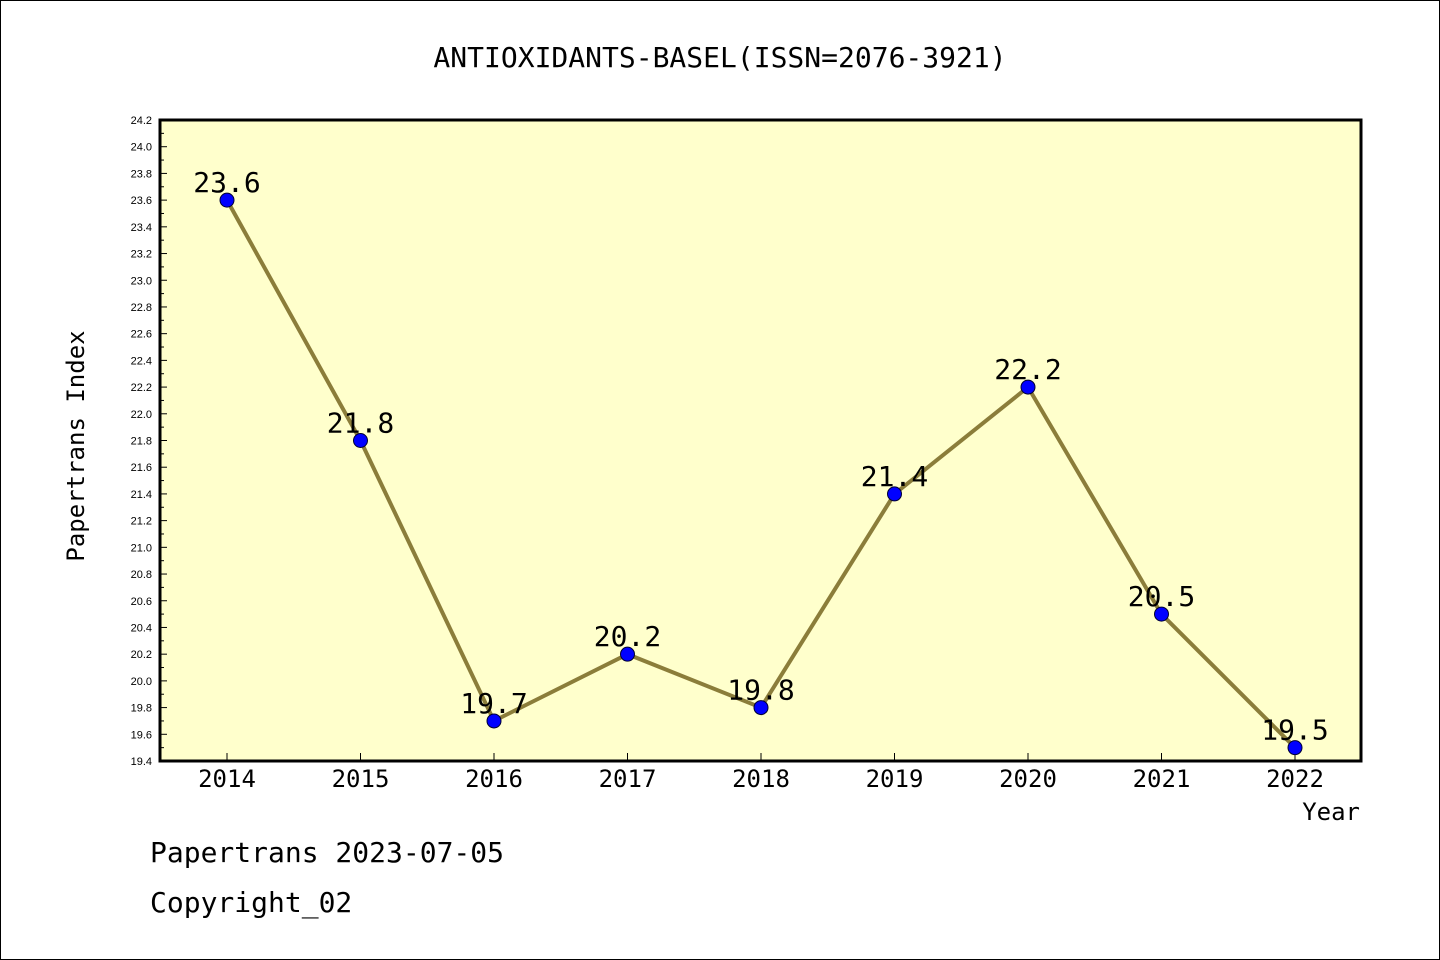 The image size is (1440, 960). What do you see at coordinates (76, 445) in the screenshot?
I see `y-axis-label: Papertrans Index` at bounding box center [76, 445].